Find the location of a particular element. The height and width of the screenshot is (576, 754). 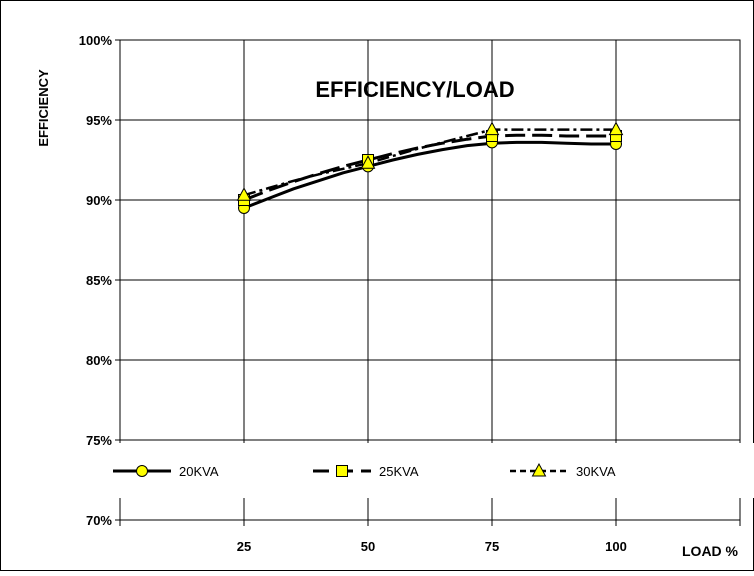

y-tick-label: 95% is located at coordinates (99, 120).